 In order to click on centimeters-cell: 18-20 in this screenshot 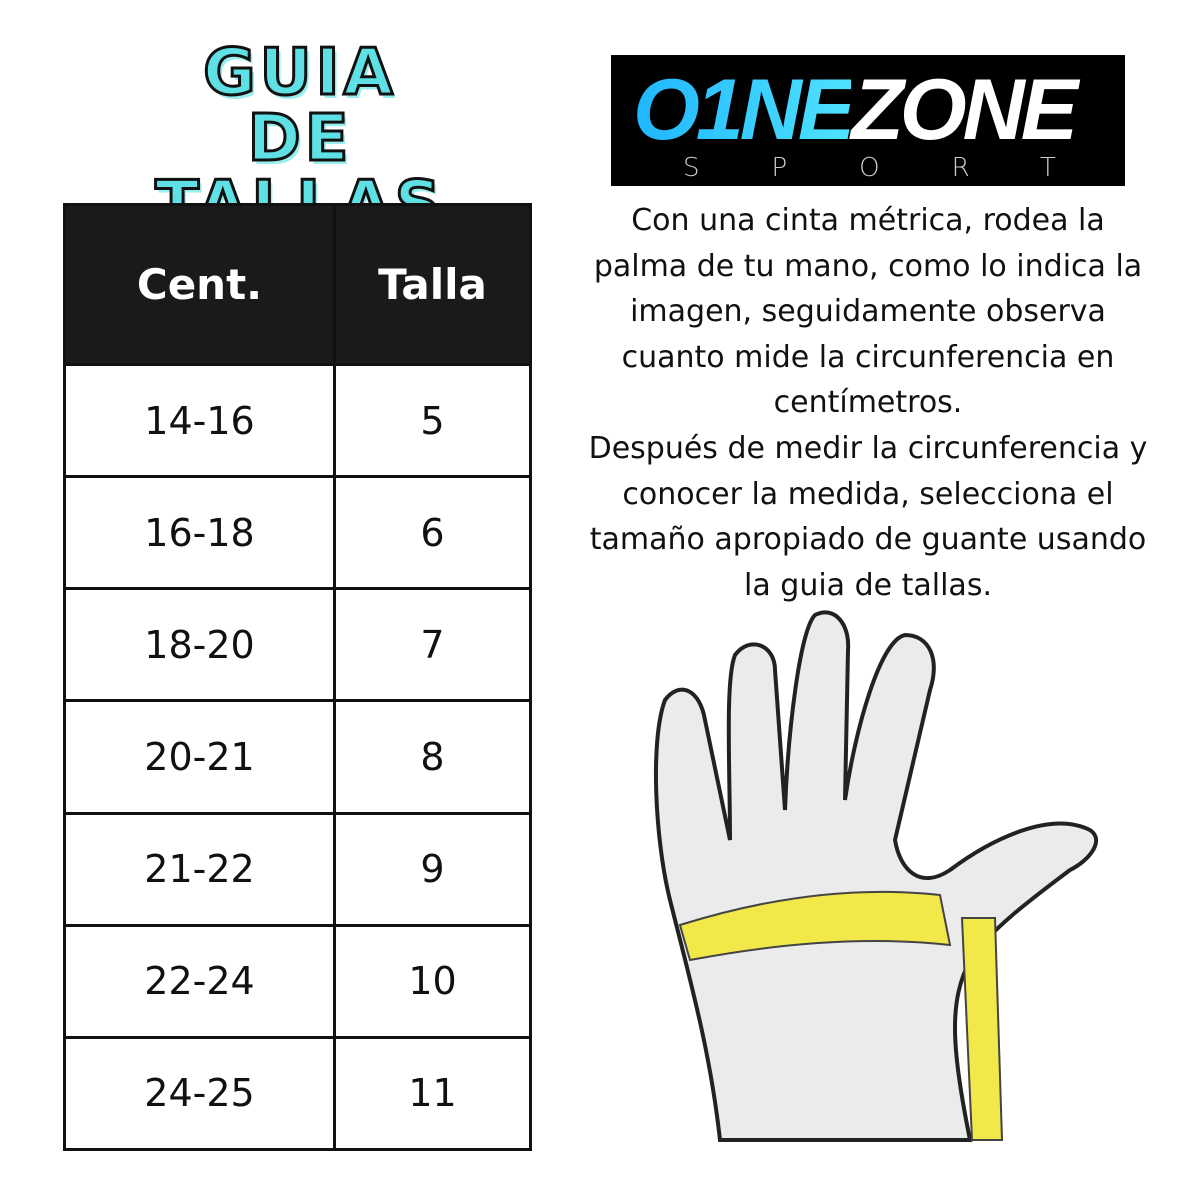, I will do `click(199, 645)`.